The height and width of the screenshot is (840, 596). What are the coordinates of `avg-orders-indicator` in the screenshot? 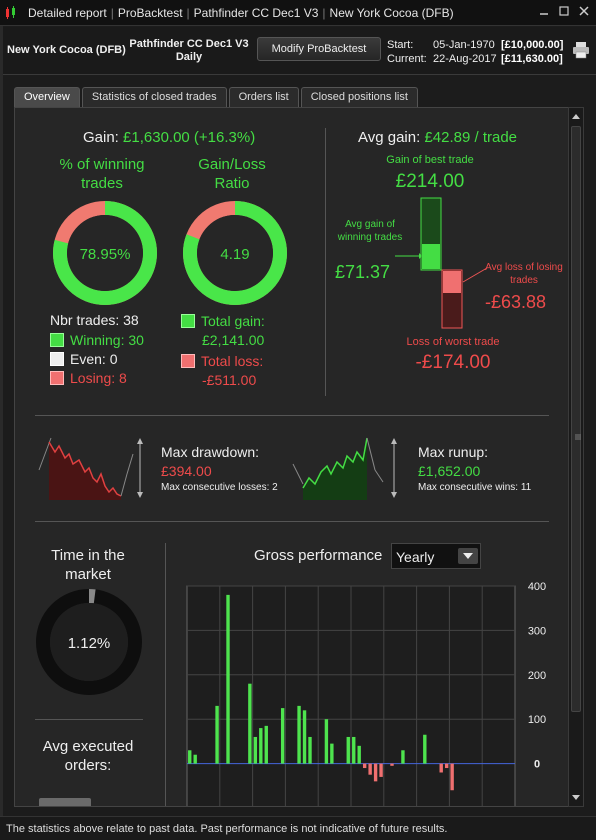 It's located at (65, 802).